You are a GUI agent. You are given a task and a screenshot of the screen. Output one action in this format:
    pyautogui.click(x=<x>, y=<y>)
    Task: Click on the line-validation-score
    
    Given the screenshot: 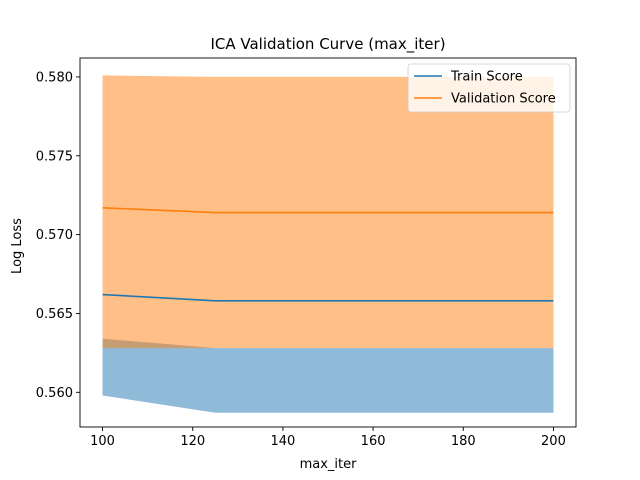 What is the action you would take?
    pyautogui.click(x=328, y=210)
    